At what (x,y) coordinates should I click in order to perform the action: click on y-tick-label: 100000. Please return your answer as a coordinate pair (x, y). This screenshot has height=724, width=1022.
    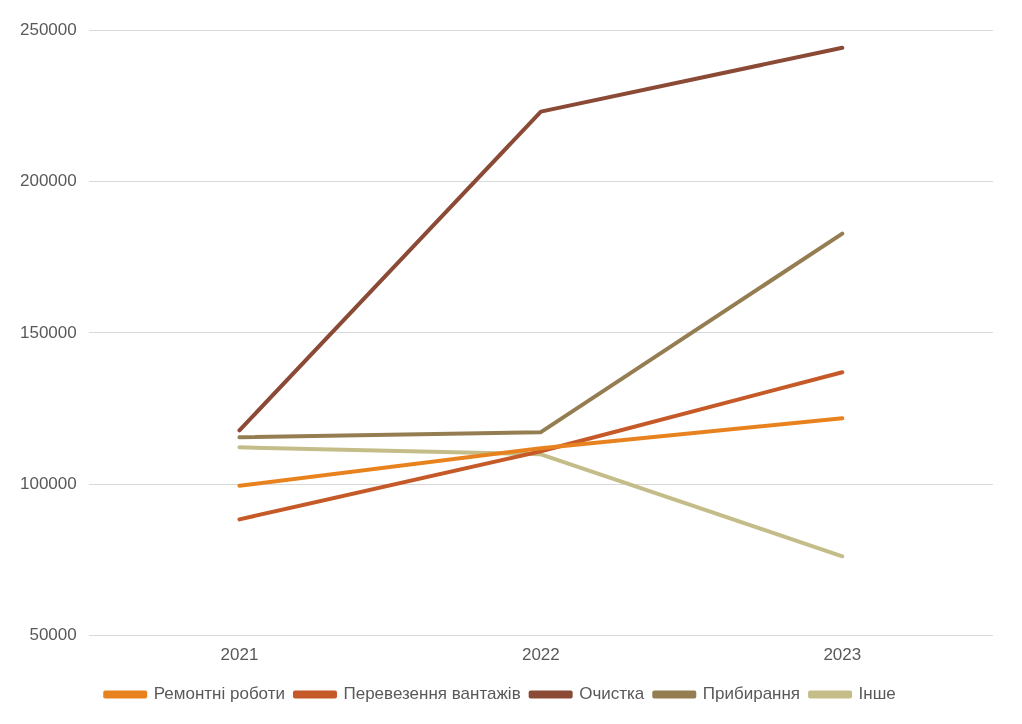
    Looking at the image, I should click on (48, 483).